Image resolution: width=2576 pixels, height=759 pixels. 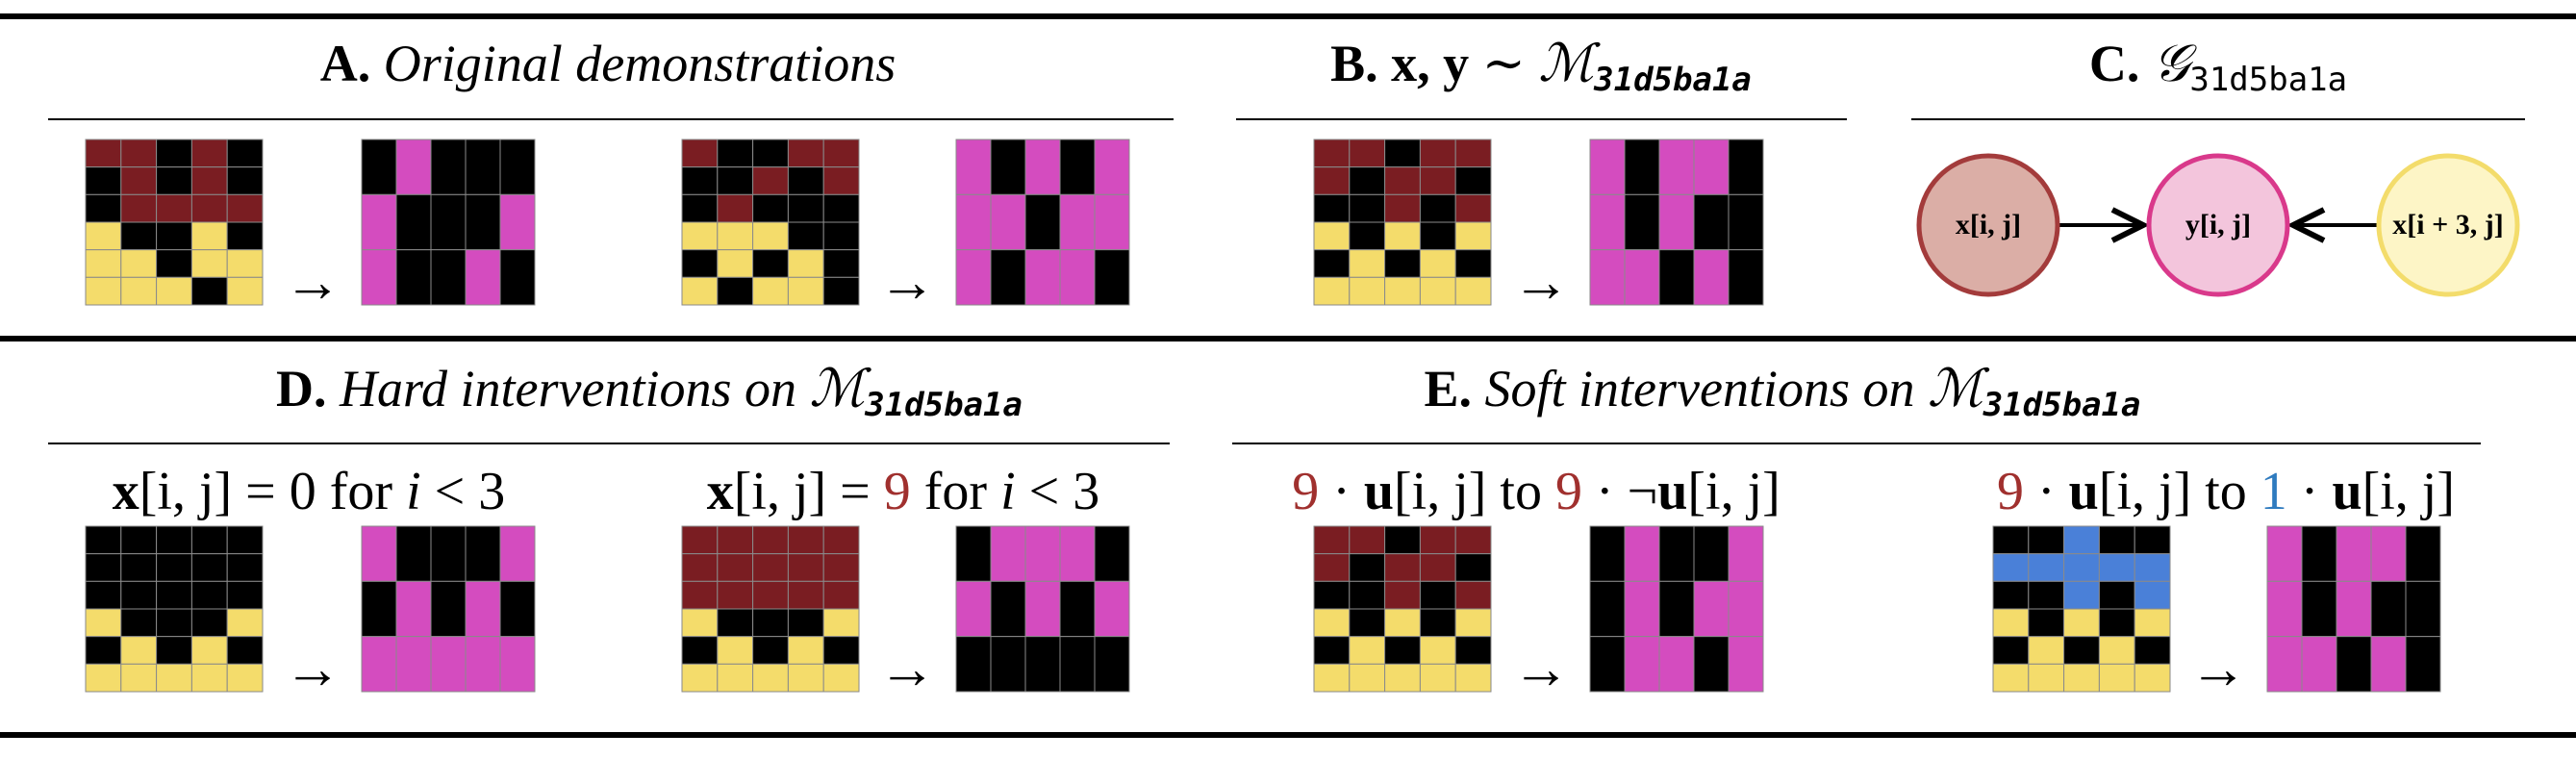 I want to click on panel-label: B., so click(x=1354, y=64).